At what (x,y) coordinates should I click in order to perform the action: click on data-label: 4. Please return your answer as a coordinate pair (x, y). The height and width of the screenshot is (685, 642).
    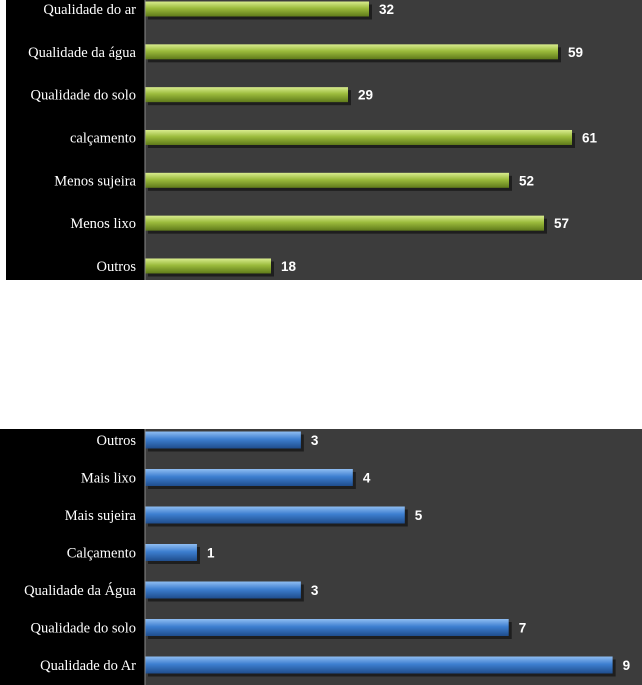
    Looking at the image, I should click on (367, 478).